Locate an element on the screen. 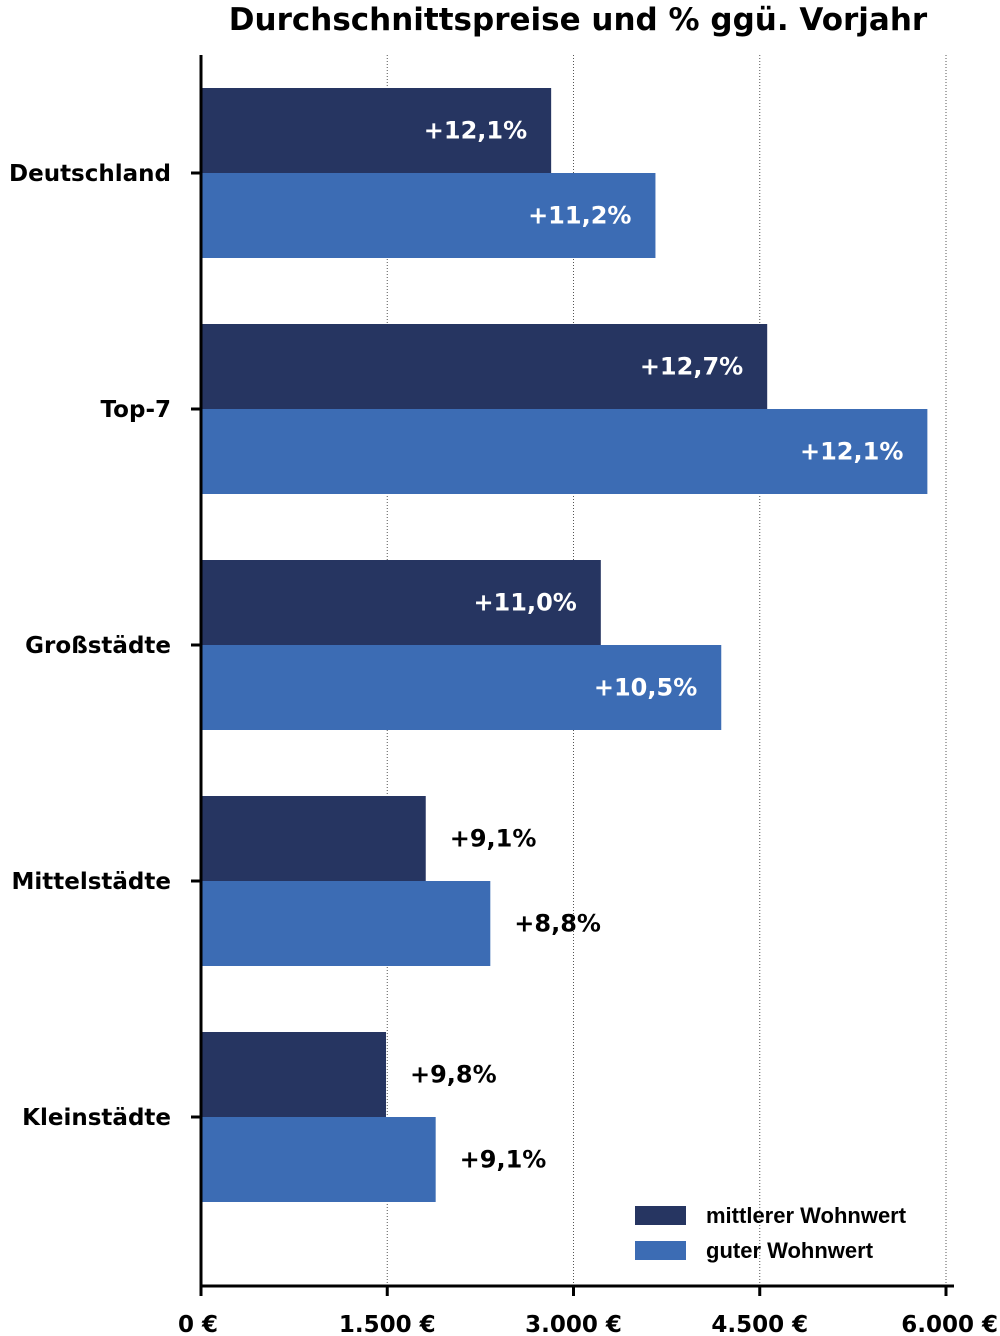 This screenshot has width=1000, height=1336. category-label: Mittelstädte is located at coordinates (91, 882).